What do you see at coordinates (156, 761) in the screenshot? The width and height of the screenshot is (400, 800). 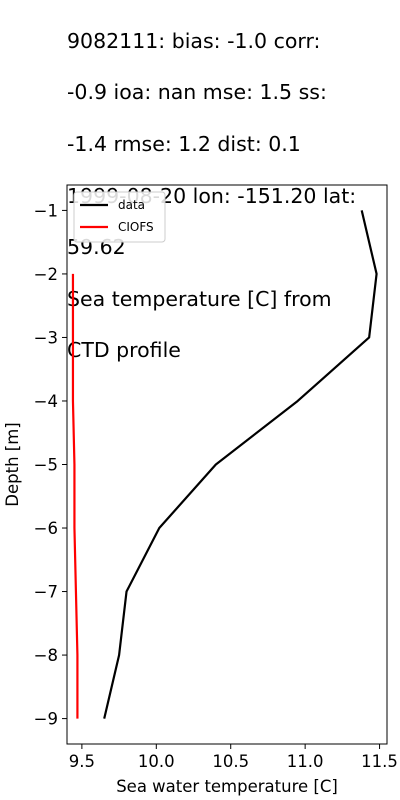 I see `x-tick-label: 10.0` at bounding box center [156, 761].